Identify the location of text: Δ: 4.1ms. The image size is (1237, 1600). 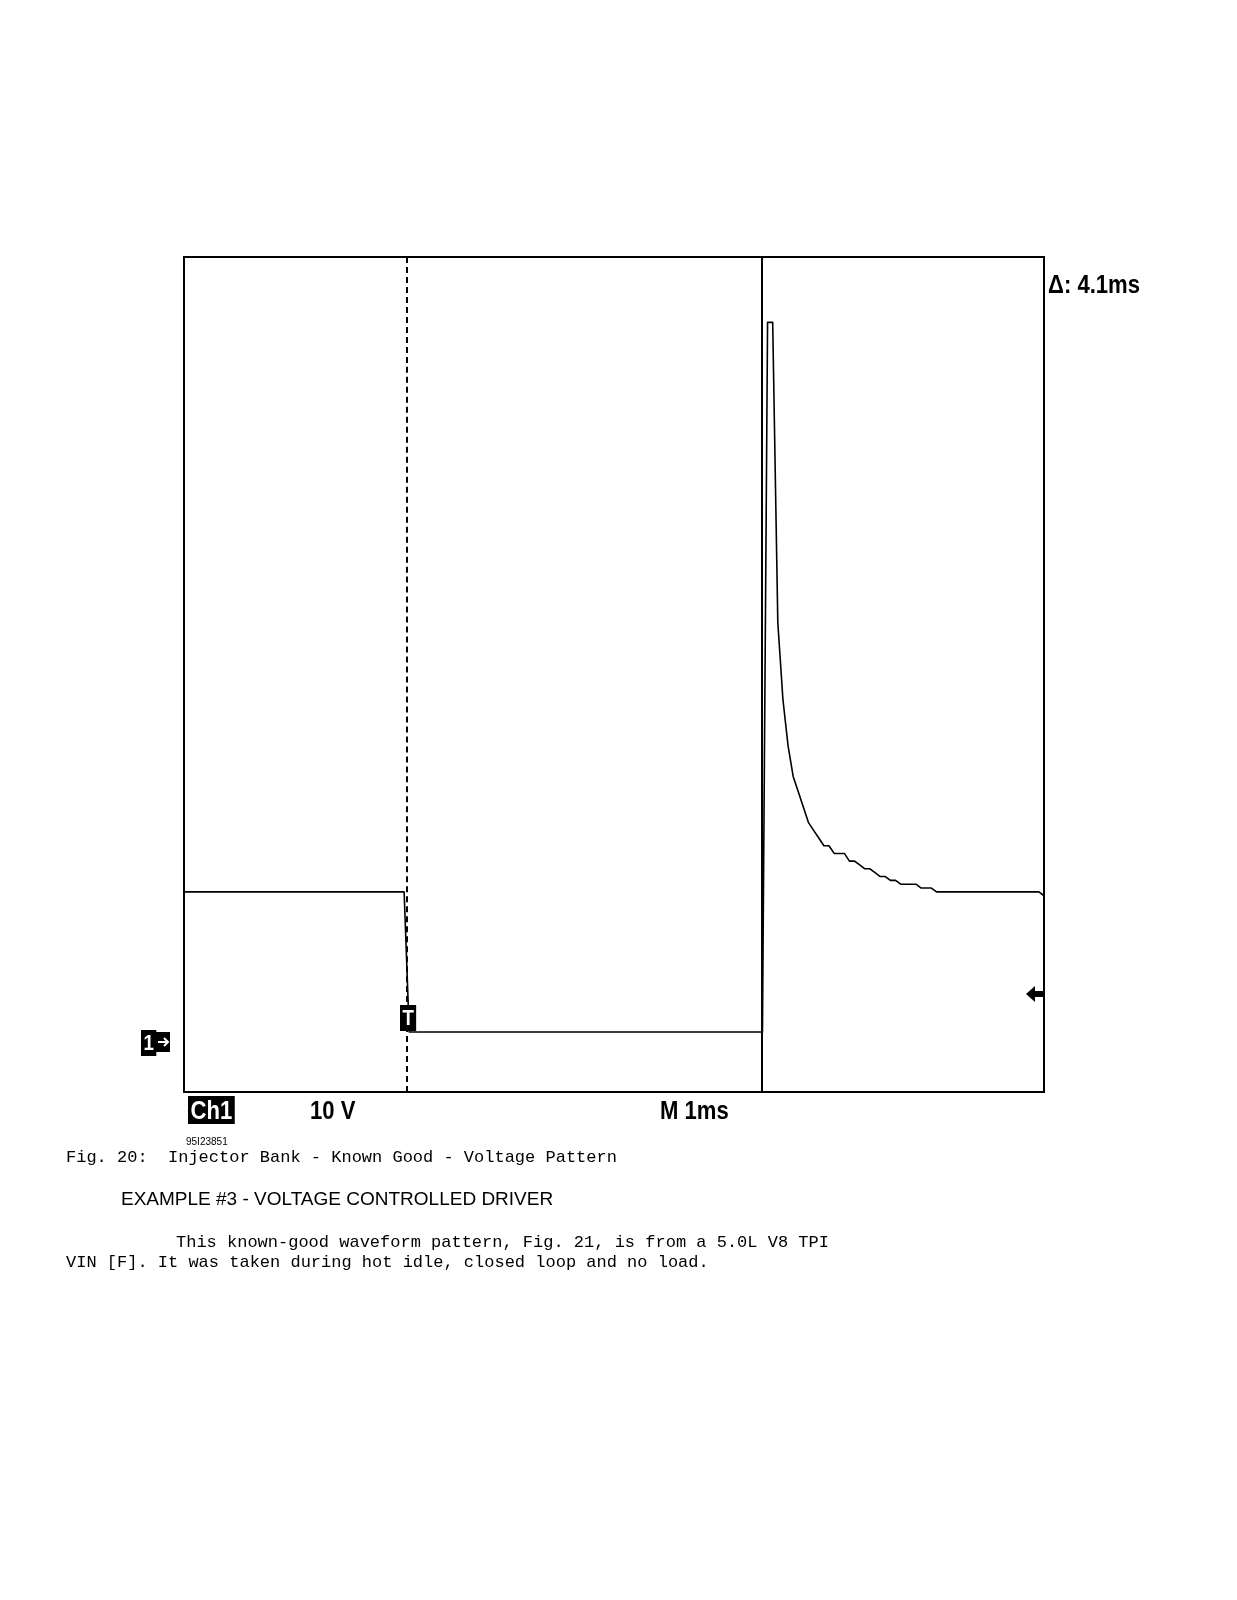
(1094, 284).